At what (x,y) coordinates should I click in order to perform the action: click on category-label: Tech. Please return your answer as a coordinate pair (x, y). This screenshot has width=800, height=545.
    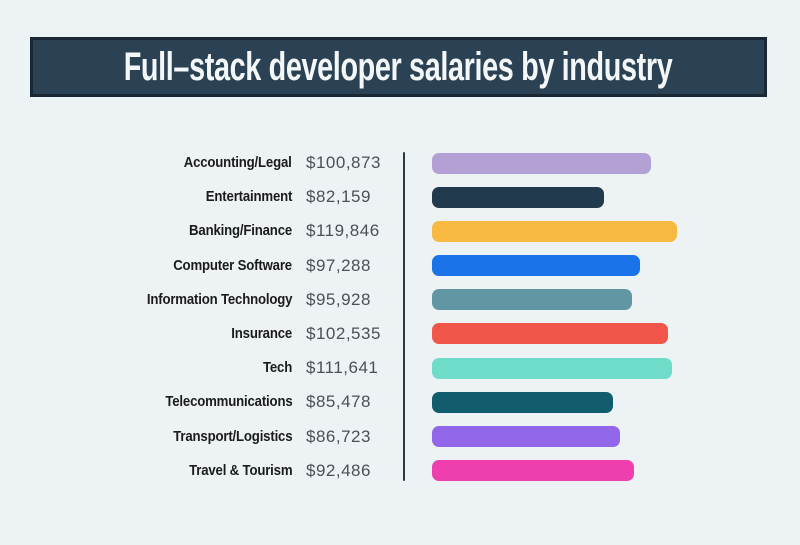
    Looking at the image, I should click on (277, 368).